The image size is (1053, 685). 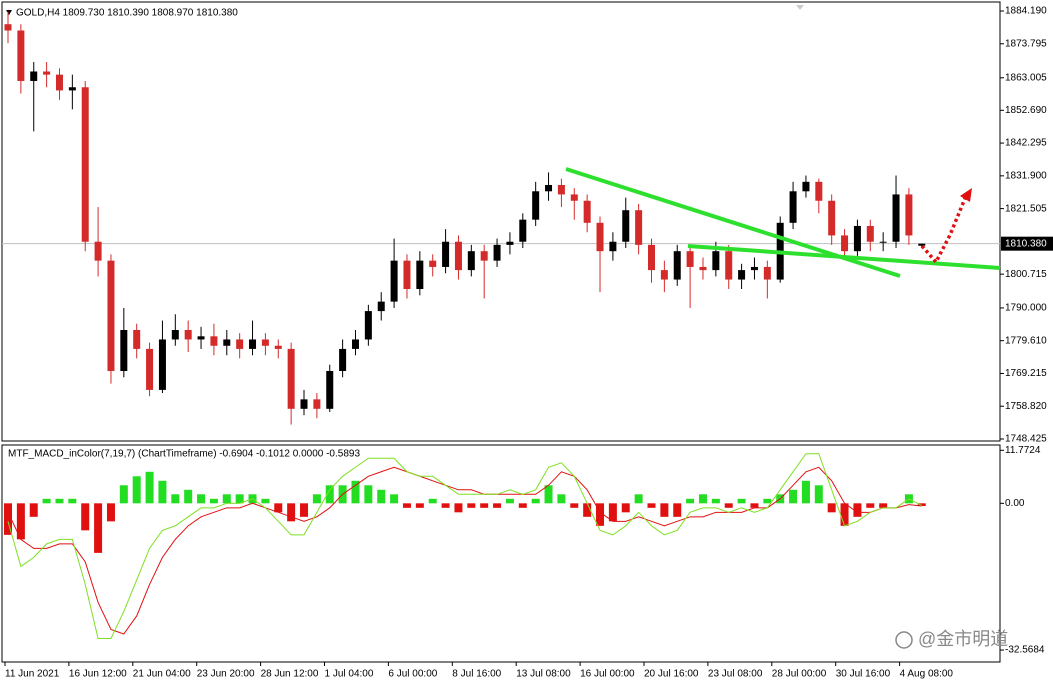 What do you see at coordinates (1026, 143) in the screenshot?
I see `y-tick-label: 1842.295` at bounding box center [1026, 143].